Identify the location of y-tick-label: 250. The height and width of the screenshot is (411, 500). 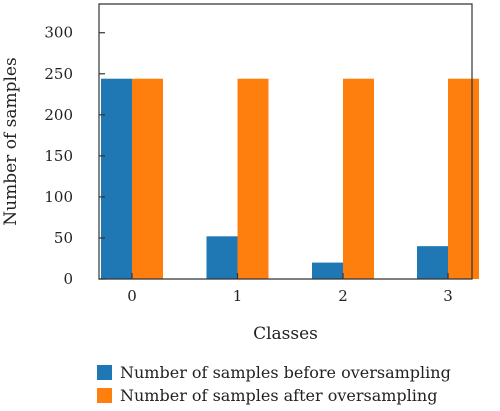
(58, 74).